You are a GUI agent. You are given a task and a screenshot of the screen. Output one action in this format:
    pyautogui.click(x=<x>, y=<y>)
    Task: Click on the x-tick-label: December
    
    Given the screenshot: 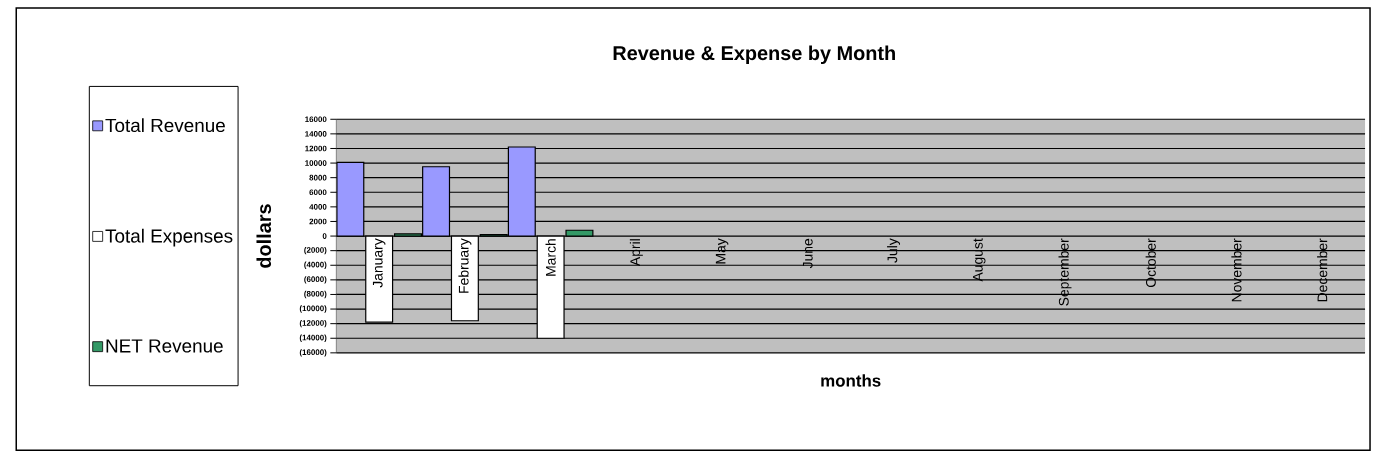 What is the action you would take?
    pyautogui.click(x=1322, y=270)
    